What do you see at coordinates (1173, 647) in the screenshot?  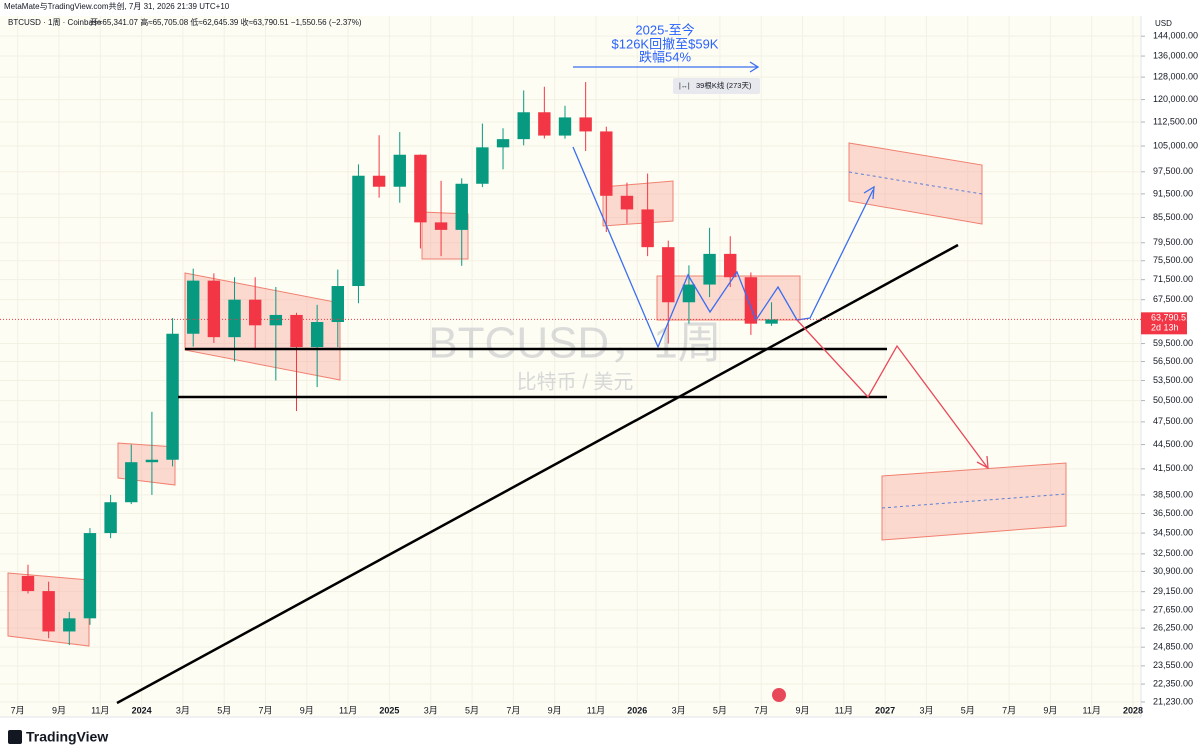 I see `y-tick-label: 24,850.00` at bounding box center [1173, 647].